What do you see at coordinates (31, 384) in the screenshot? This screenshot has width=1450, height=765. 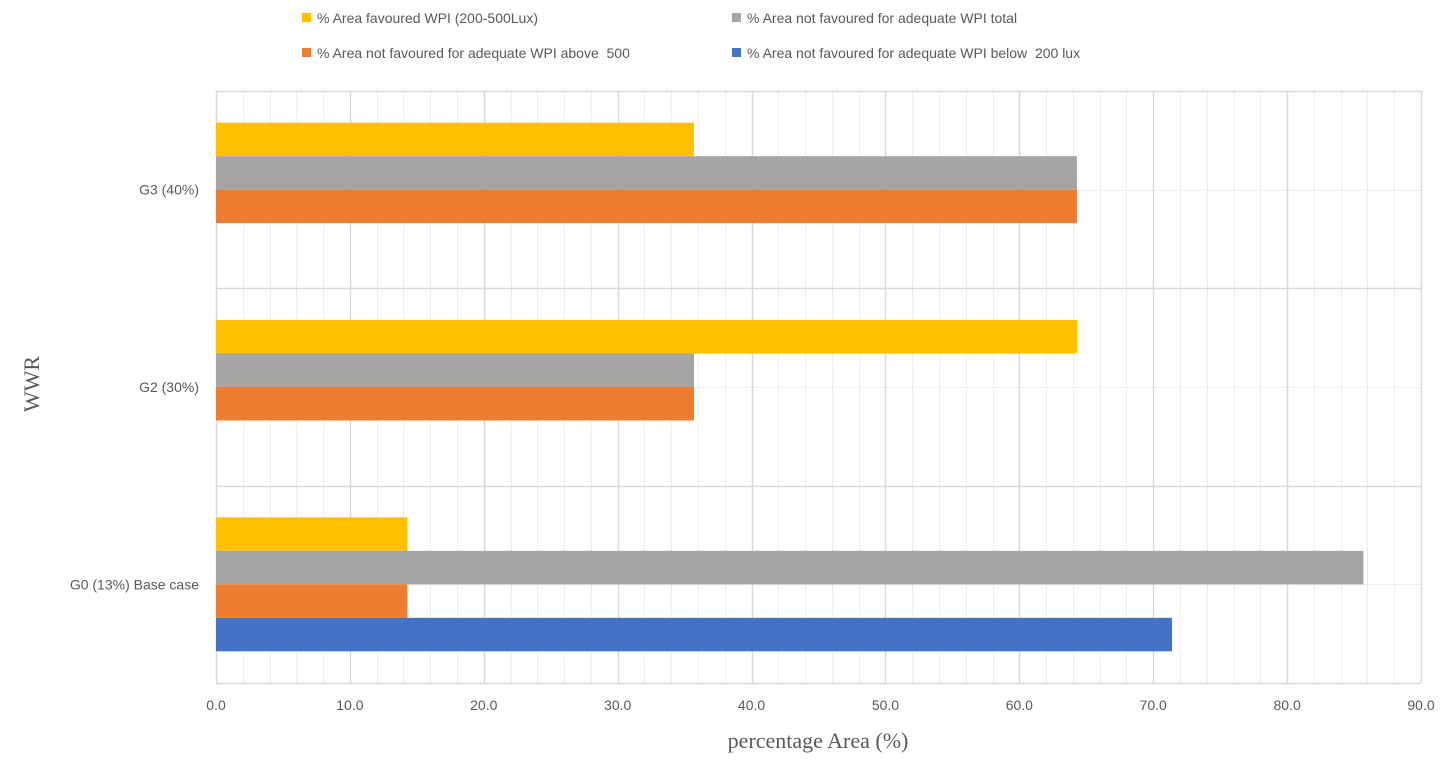 I see `y-axis-title: WWR` at bounding box center [31, 384].